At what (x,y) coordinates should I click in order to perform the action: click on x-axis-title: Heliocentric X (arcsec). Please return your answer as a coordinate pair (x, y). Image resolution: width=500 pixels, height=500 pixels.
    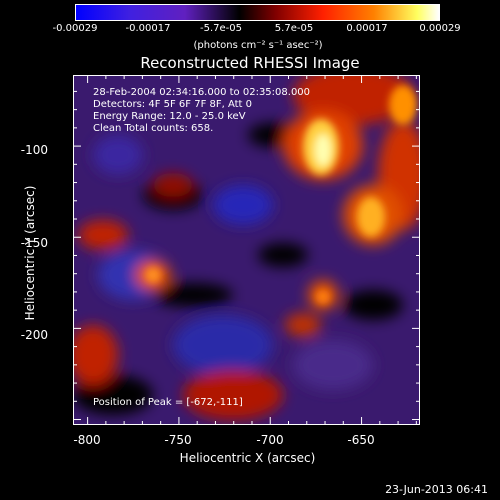
    Looking at the image, I should click on (247, 458).